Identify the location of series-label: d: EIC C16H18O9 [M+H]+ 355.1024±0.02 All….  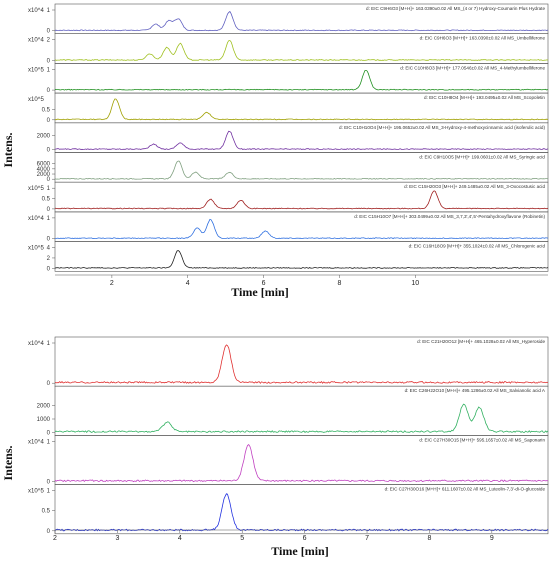
(477, 246).